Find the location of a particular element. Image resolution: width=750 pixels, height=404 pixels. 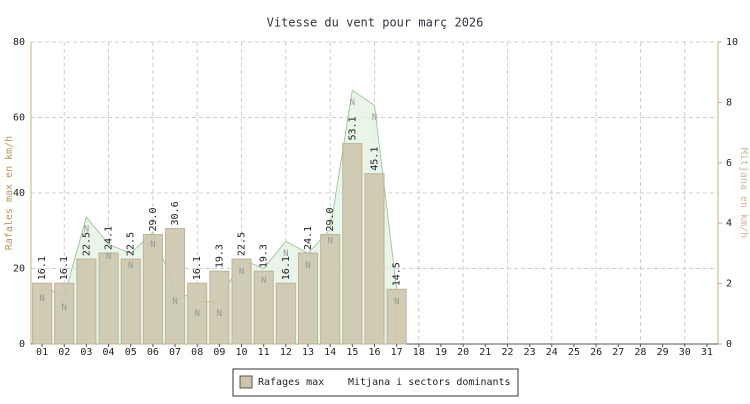

x-tick-label: 27 is located at coordinates (618, 352).